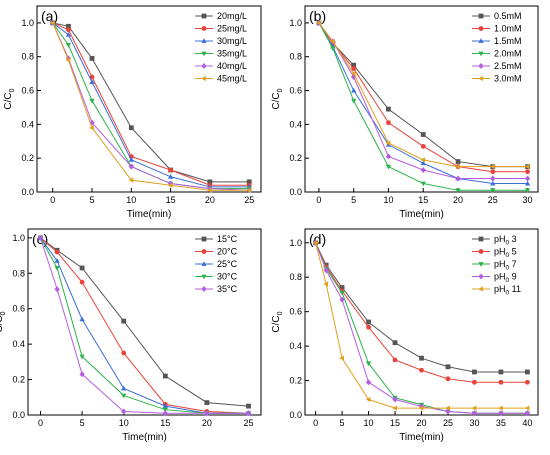 The image size is (550, 455). What do you see at coordinates (221, 16) in the screenshot?
I see `legend-item: 20mg/L` at bounding box center [221, 16].